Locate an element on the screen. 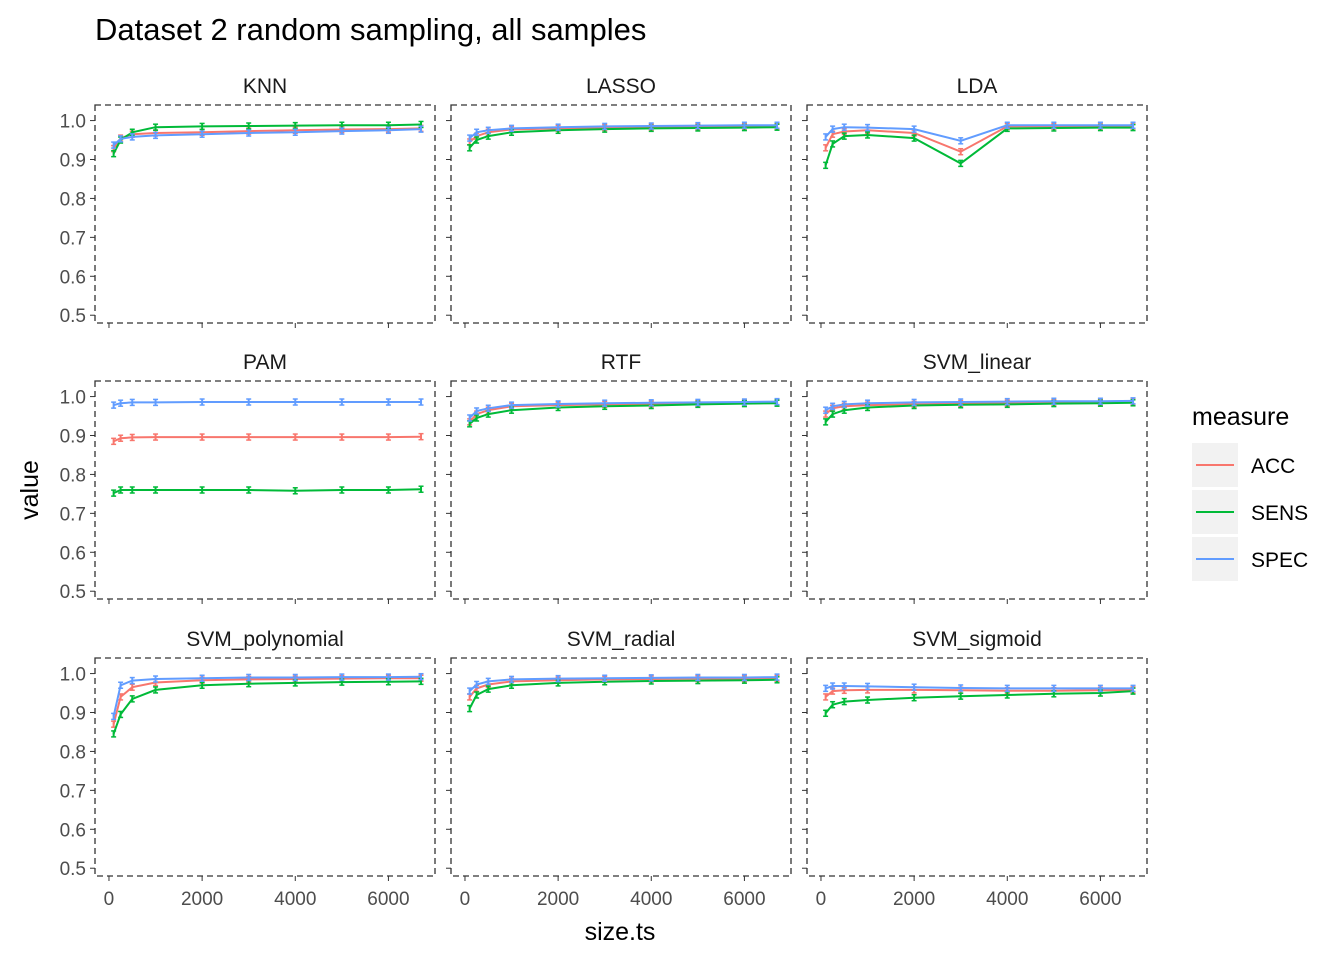 This screenshot has height=960, width=1344. facet-panel: SVM_linear is located at coordinates (975, 477).